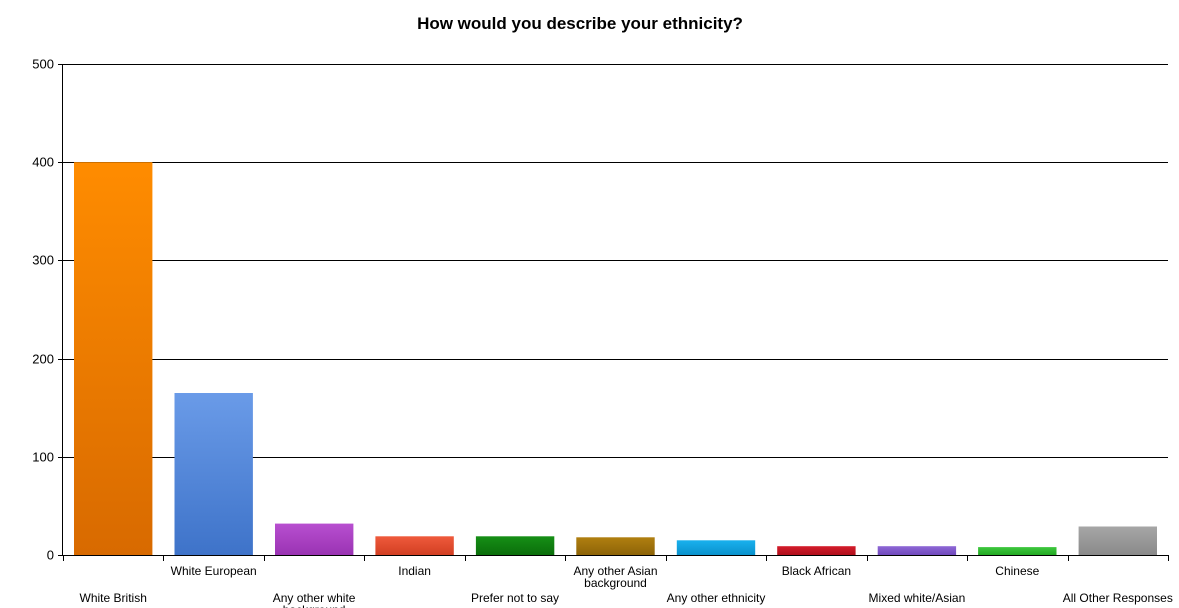 This screenshot has height=608, width=1179. What do you see at coordinates (43, 457) in the screenshot?
I see `y-tick-label-100: 100` at bounding box center [43, 457].